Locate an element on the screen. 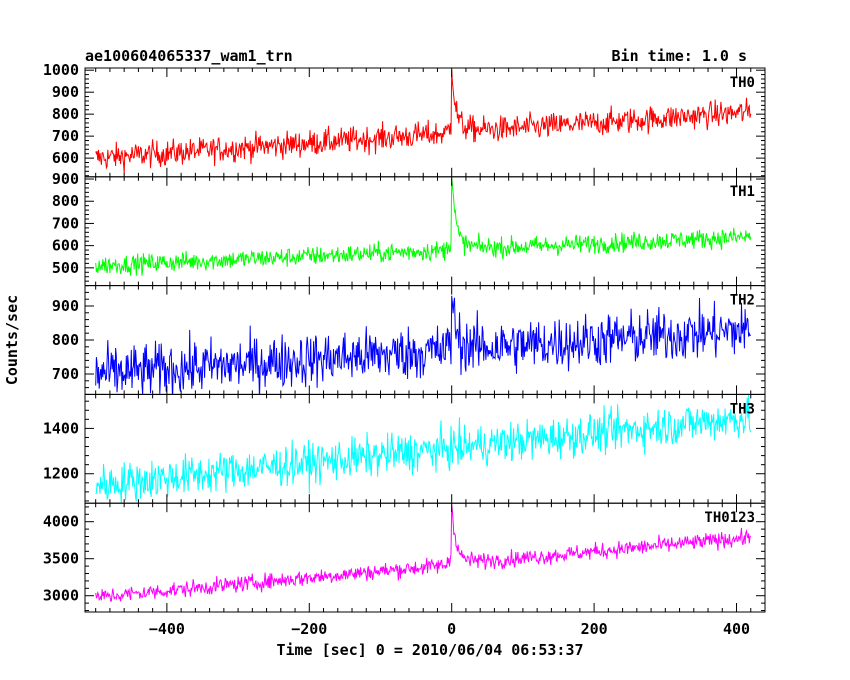  chart-title: ae100604065337_wam1_trn is located at coordinates (189, 56).